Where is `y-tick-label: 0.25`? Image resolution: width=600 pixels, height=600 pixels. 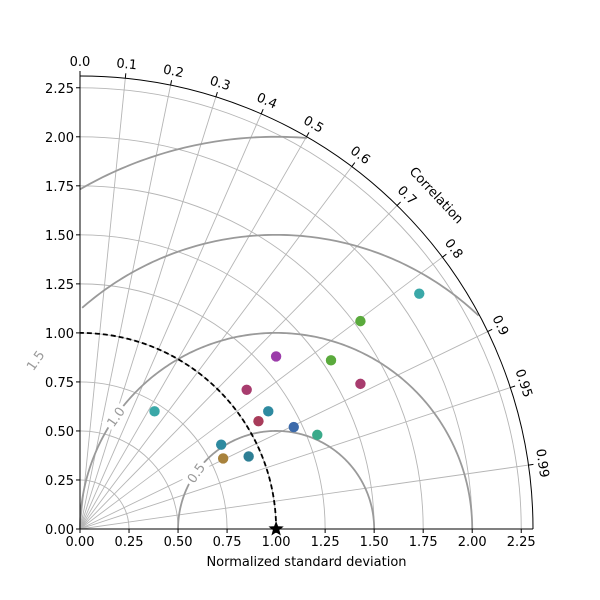 y-tick-label: 0.25 is located at coordinates (59, 481).